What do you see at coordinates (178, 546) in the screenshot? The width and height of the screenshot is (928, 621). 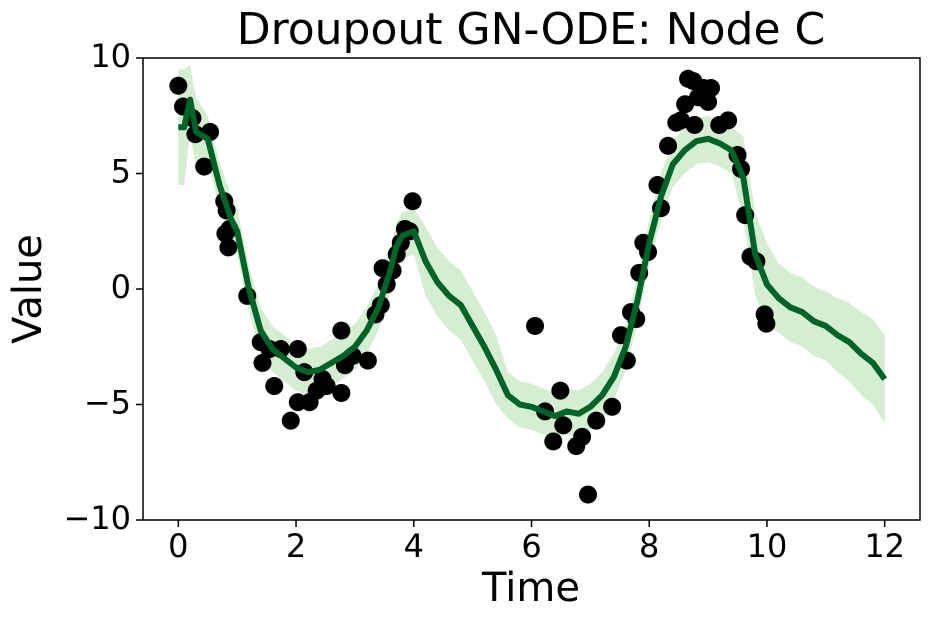 I see `x-tick-label: 0` at bounding box center [178, 546].